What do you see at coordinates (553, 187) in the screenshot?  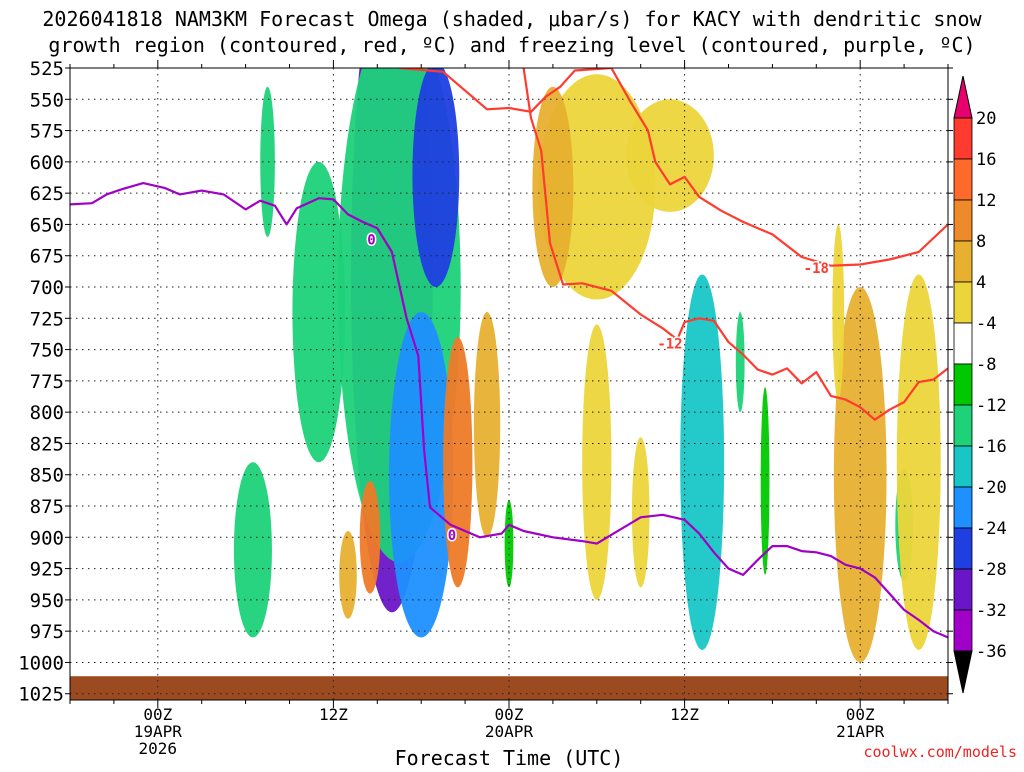 I see `omega-cell-sinking-upper-core` at bounding box center [553, 187].